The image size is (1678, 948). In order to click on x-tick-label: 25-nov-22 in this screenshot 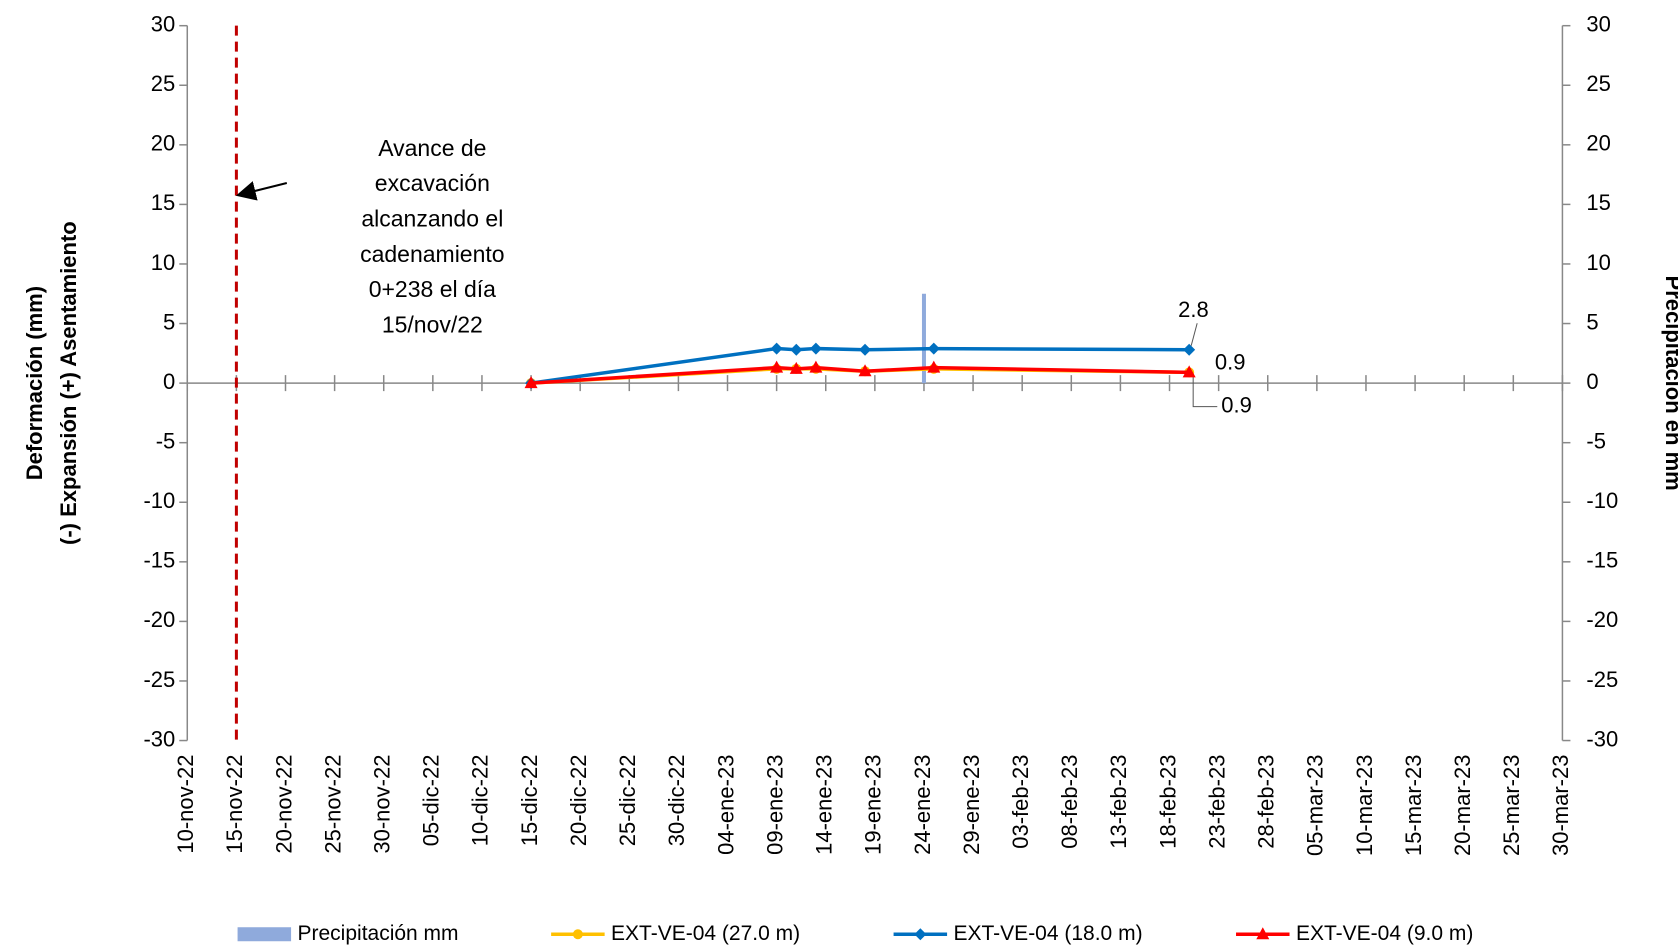, I will do `click(332, 804)`.